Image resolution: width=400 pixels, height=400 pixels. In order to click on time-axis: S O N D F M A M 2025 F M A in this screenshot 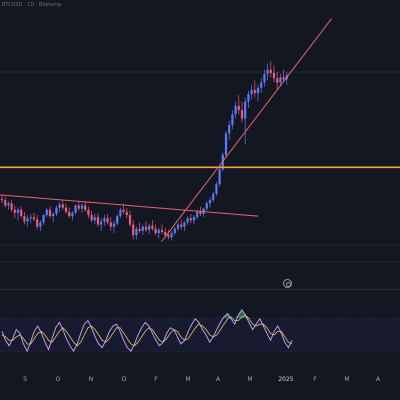, I will do `click(200, 385)`.